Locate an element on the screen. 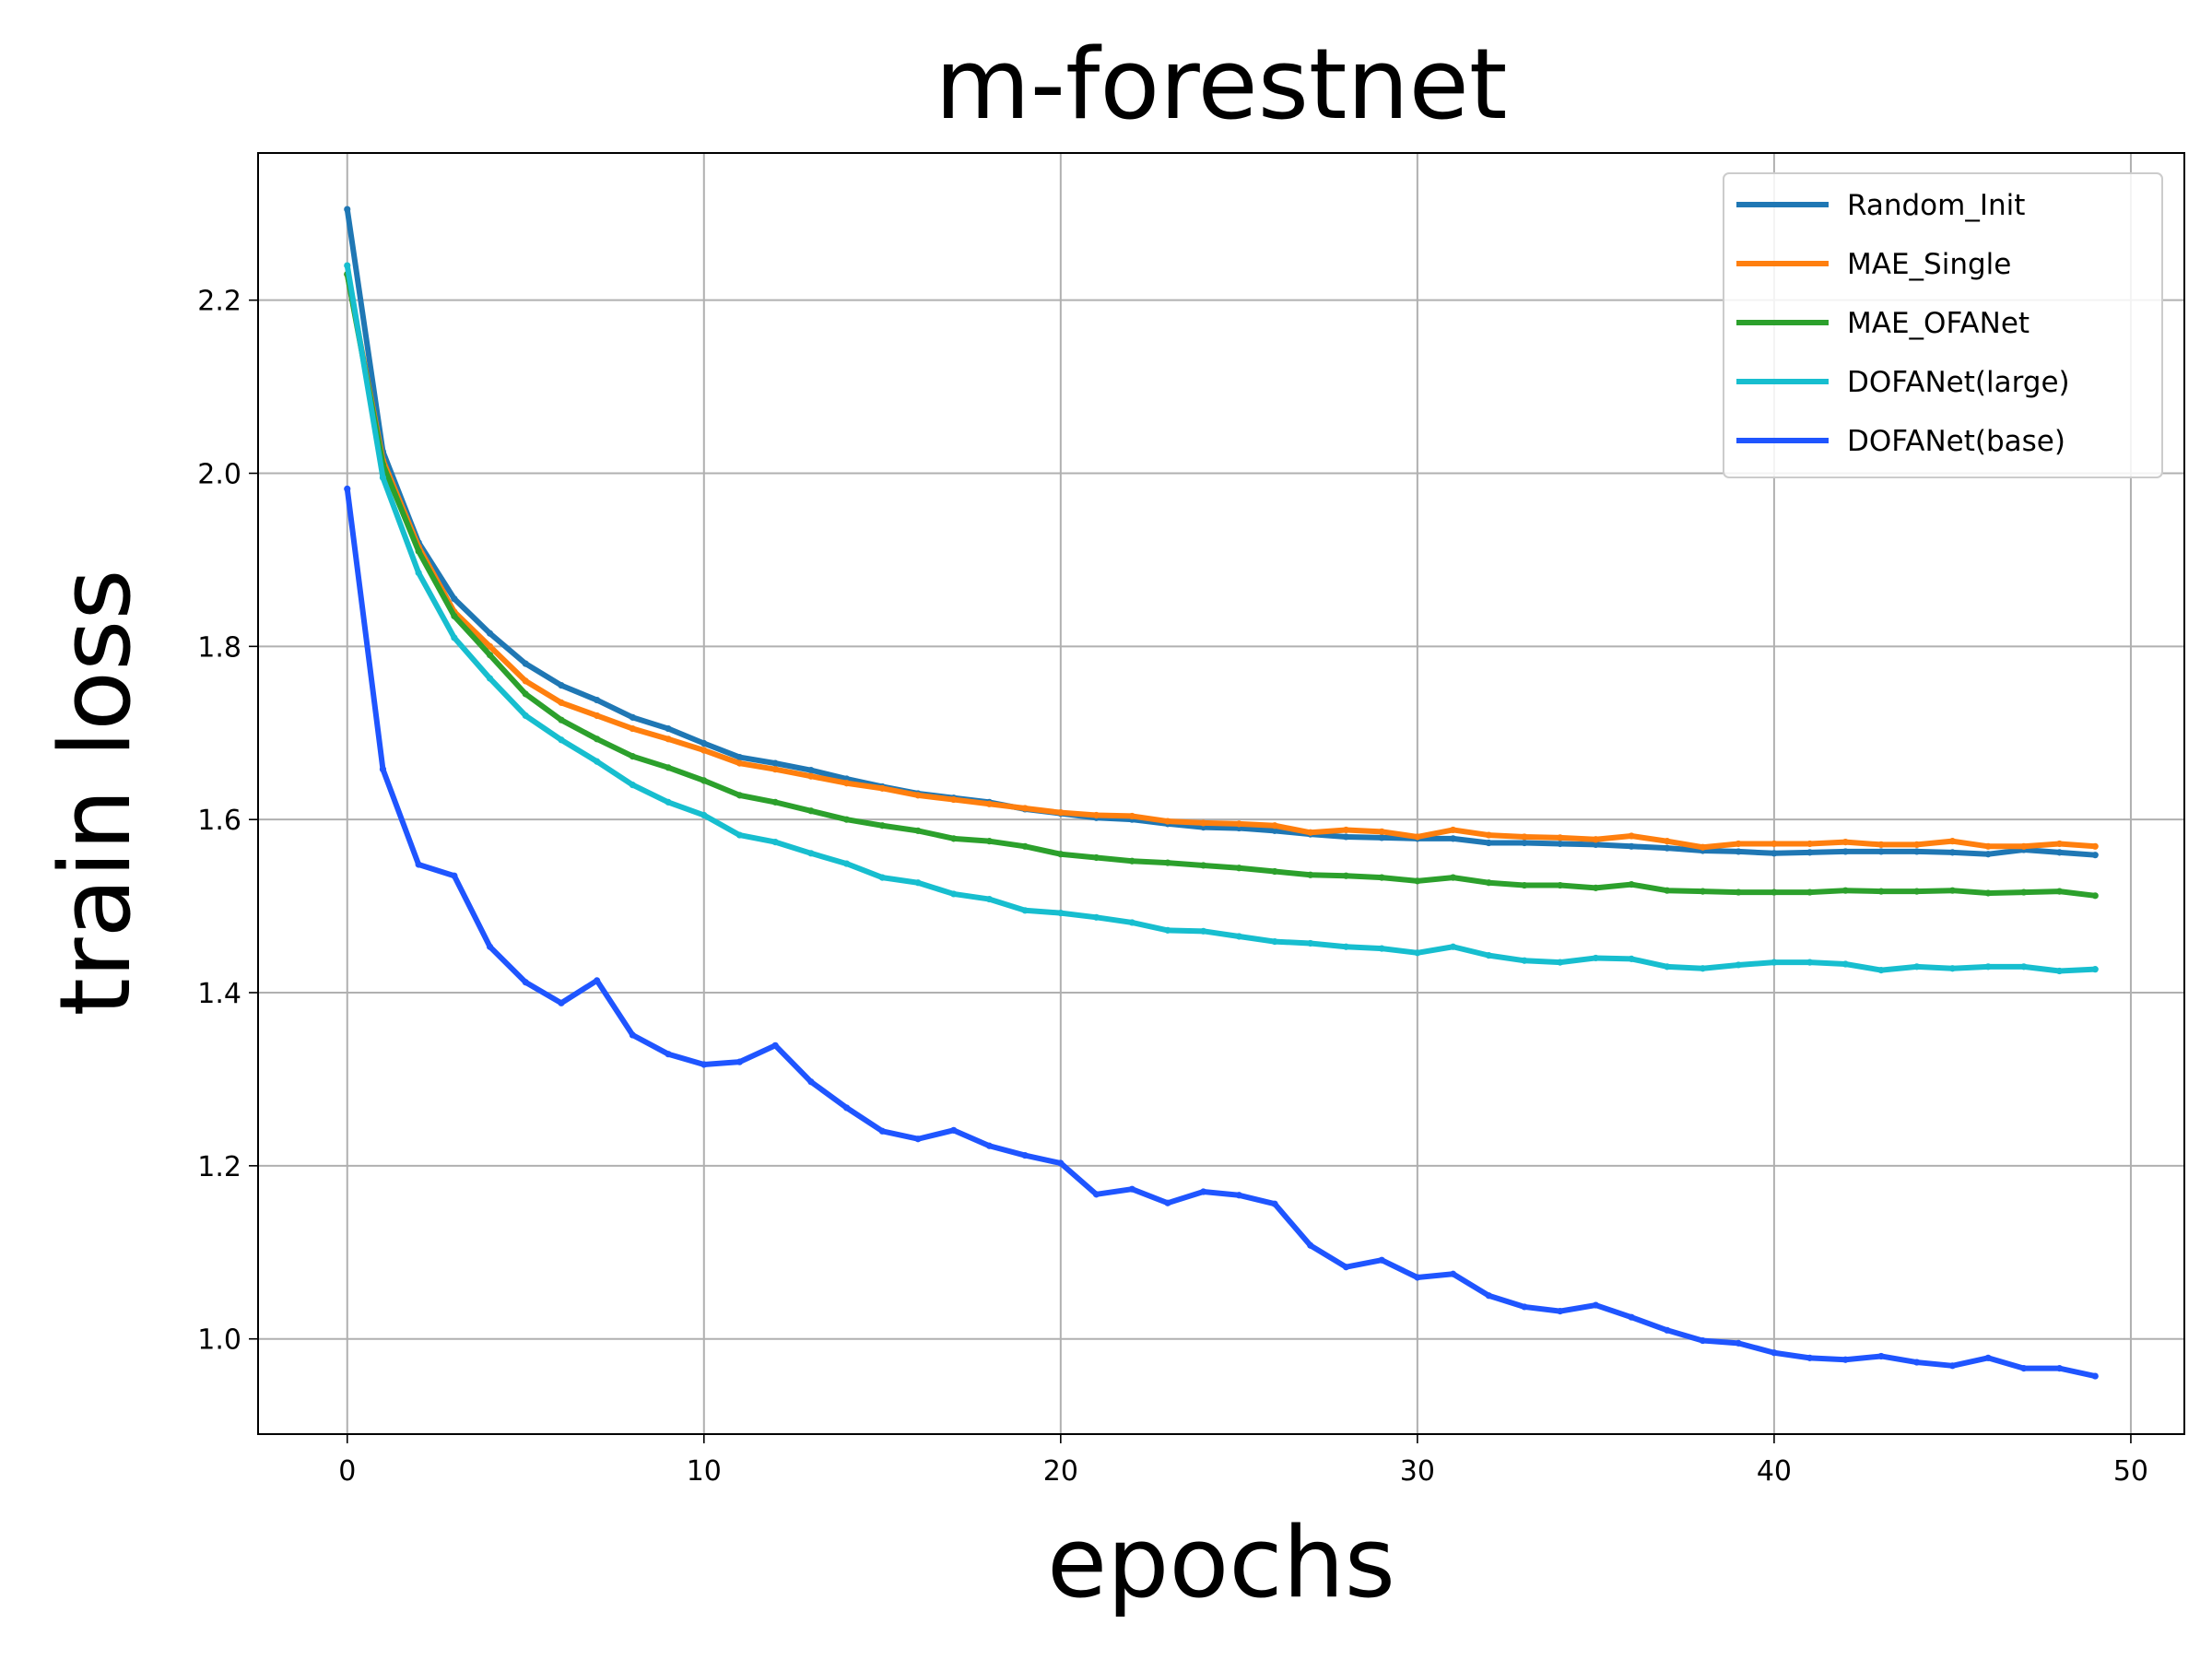 This screenshot has width=2212, height=1659. y-tick-label: 1.0 is located at coordinates (219, 1340).